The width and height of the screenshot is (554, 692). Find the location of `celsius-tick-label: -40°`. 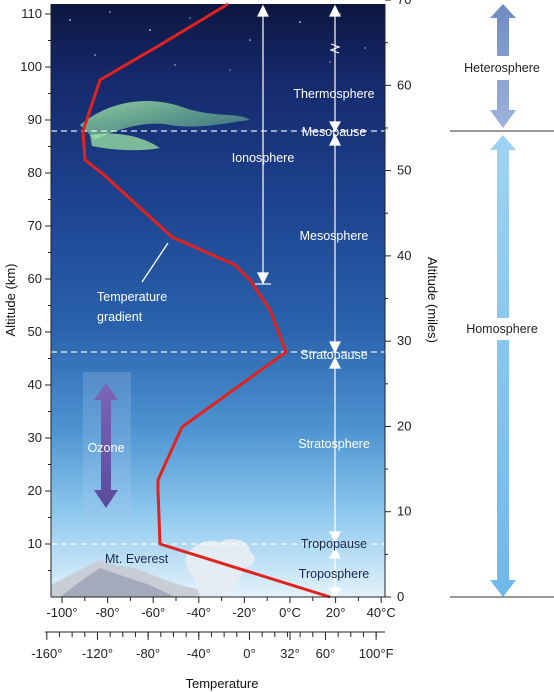

celsius-tick-label: -40° is located at coordinates (199, 612).